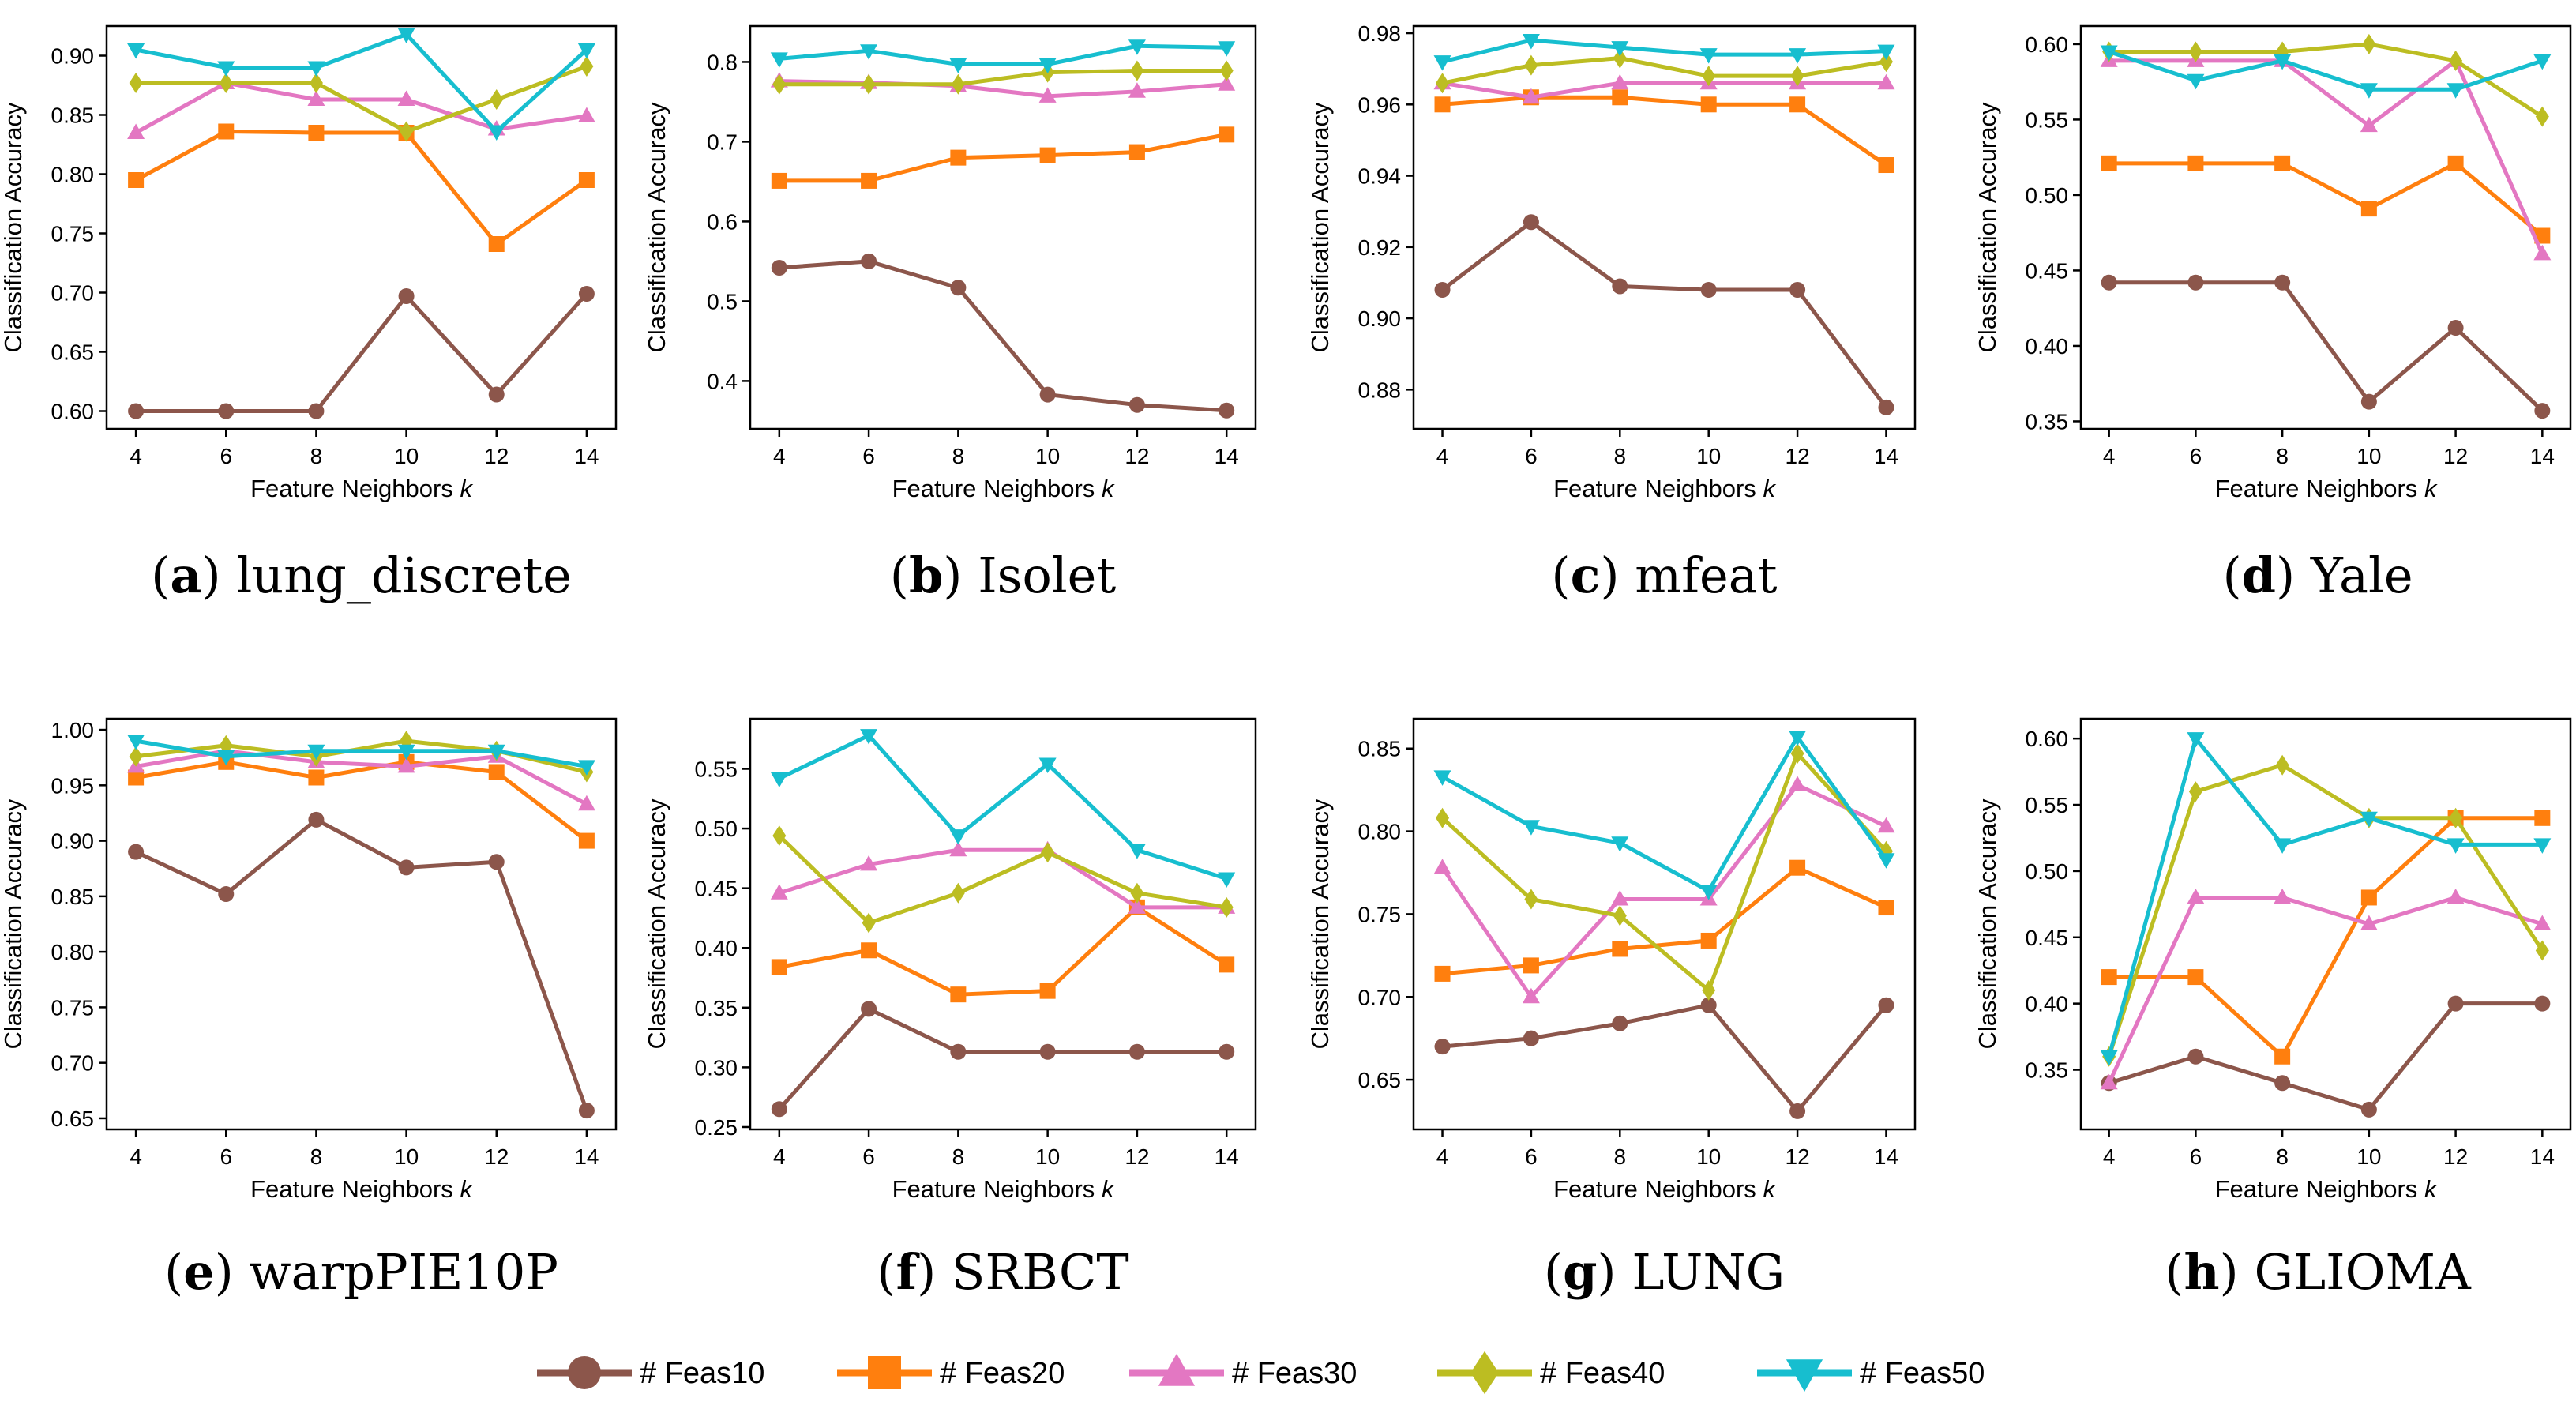 The image size is (2576, 1409). Describe the element at coordinates (2109, 456) in the screenshot. I see `x-tick-label: 4` at that location.